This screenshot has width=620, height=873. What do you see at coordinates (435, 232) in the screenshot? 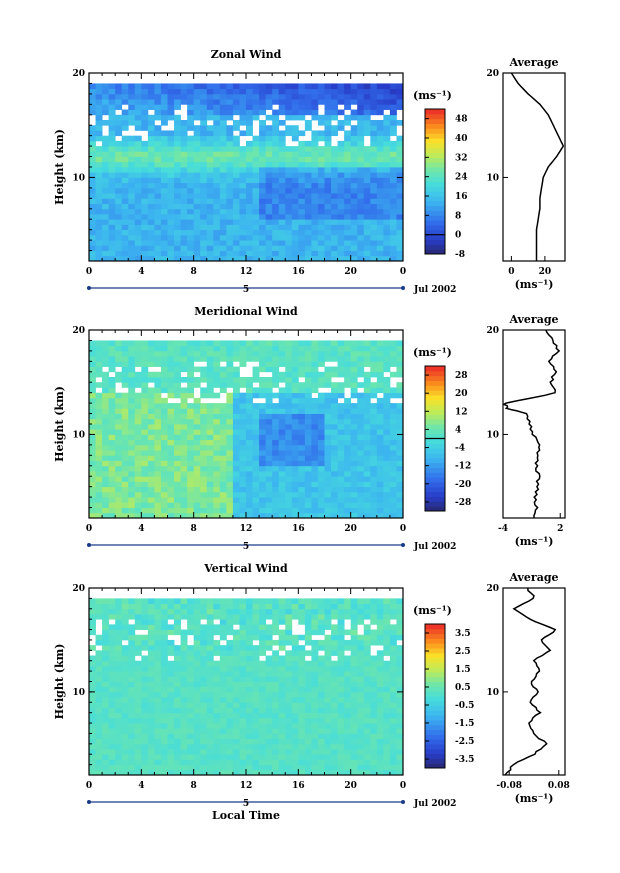
I see `colorbar-segment` at bounding box center [435, 232].